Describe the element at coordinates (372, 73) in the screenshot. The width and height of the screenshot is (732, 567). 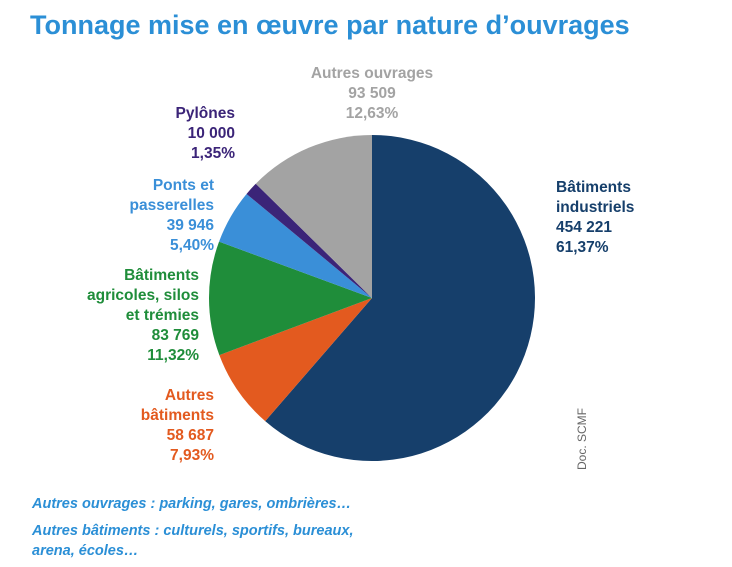
I see `slice-name-line: Autres ouvrages` at that location.